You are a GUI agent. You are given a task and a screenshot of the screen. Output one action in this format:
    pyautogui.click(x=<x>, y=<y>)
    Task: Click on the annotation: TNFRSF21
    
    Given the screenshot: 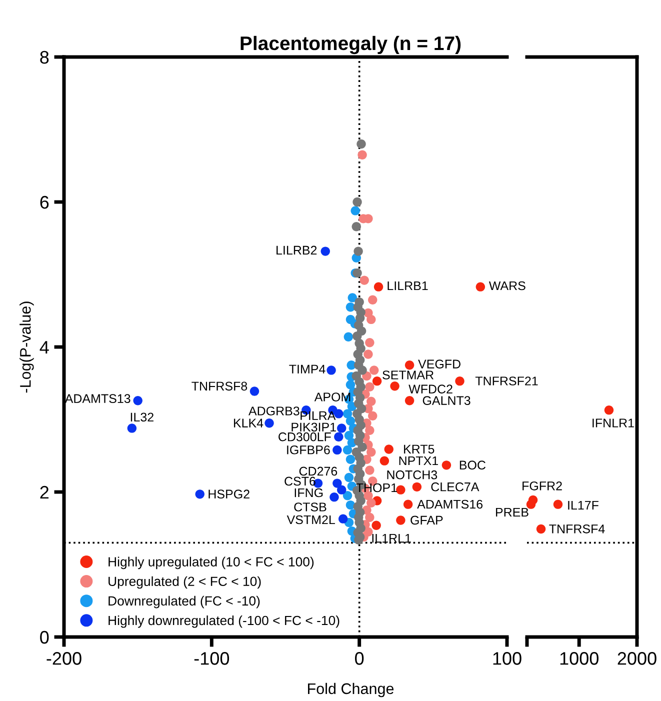 What is the action you would take?
    pyautogui.click(x=506, y=381)
    